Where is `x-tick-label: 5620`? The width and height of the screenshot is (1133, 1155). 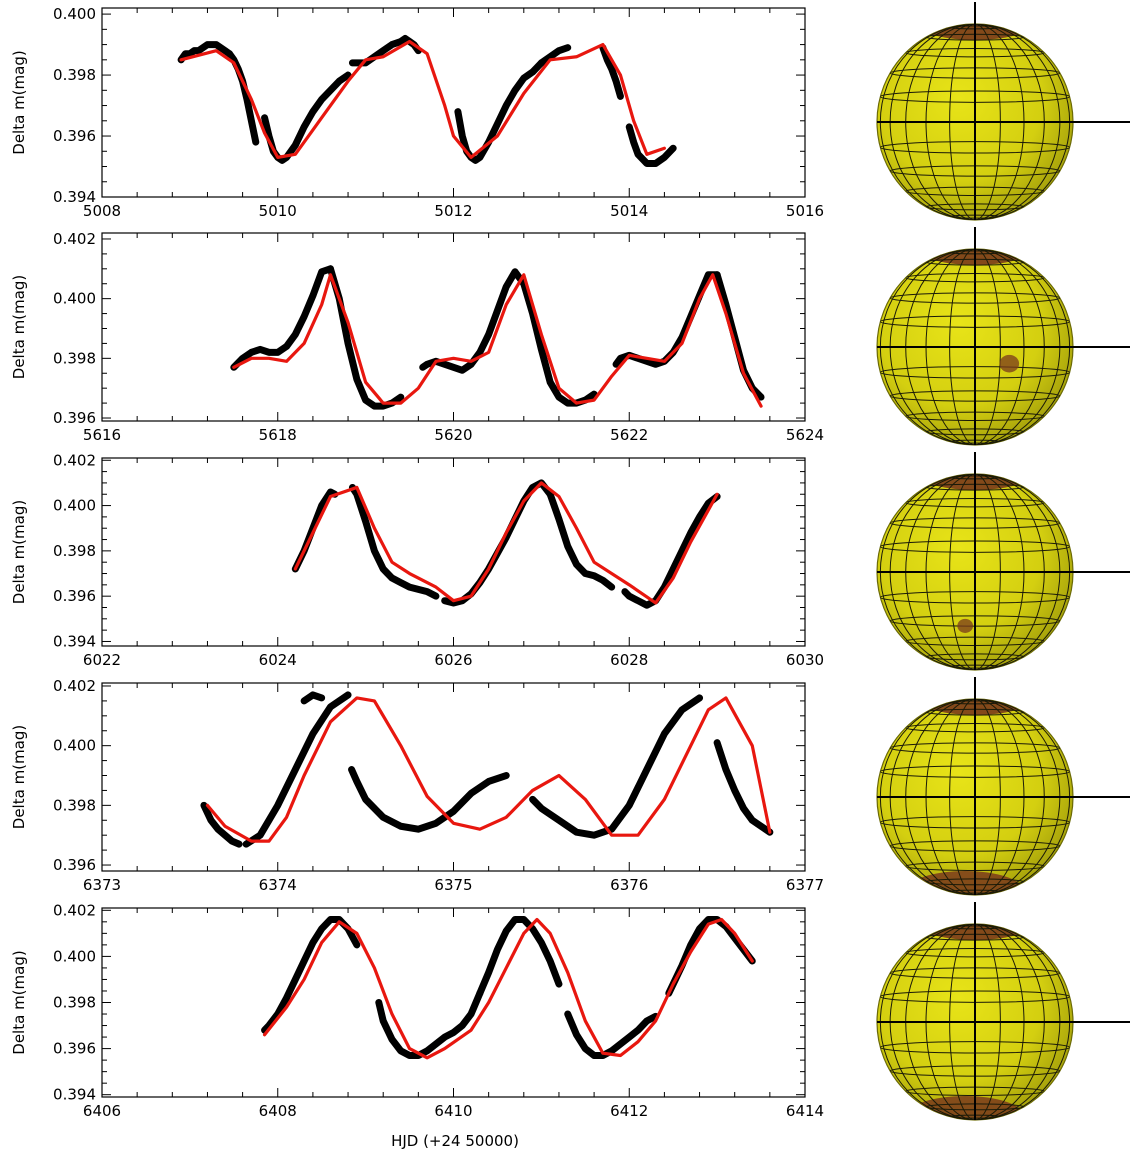 x-tick-label: 5620 is located at coordinates (453, 435).